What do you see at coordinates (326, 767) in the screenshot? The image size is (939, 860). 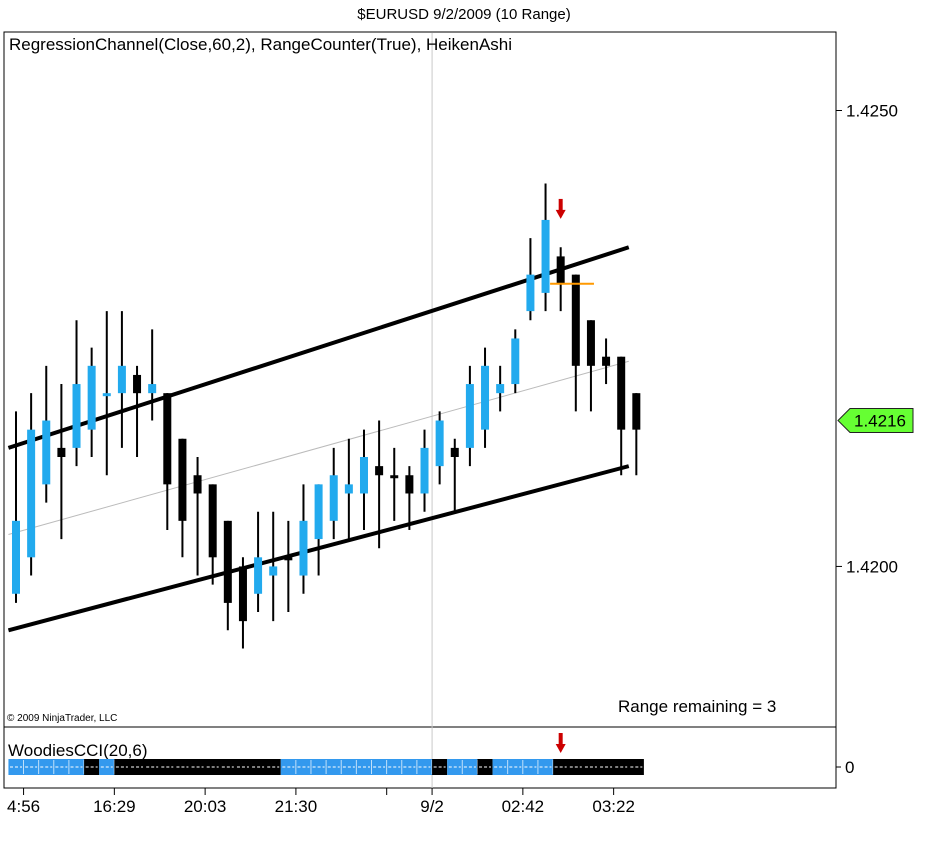 I see `woodies-cci-histogram` at bounding box center [326, 767].